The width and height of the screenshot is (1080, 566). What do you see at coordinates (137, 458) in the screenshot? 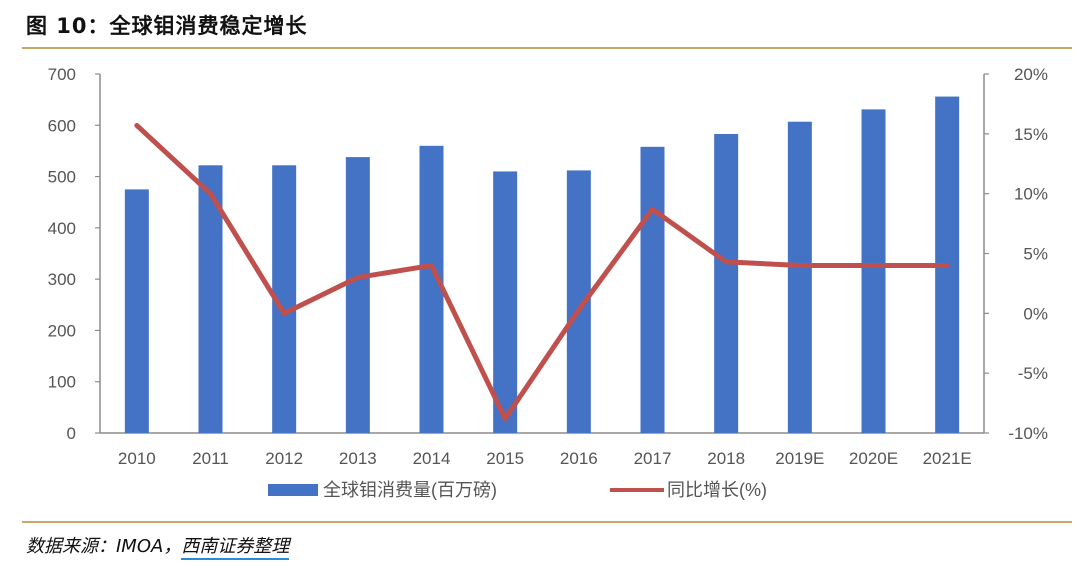
I see `x-axis-tick-label: 2010` at bounding box center [137, 458].